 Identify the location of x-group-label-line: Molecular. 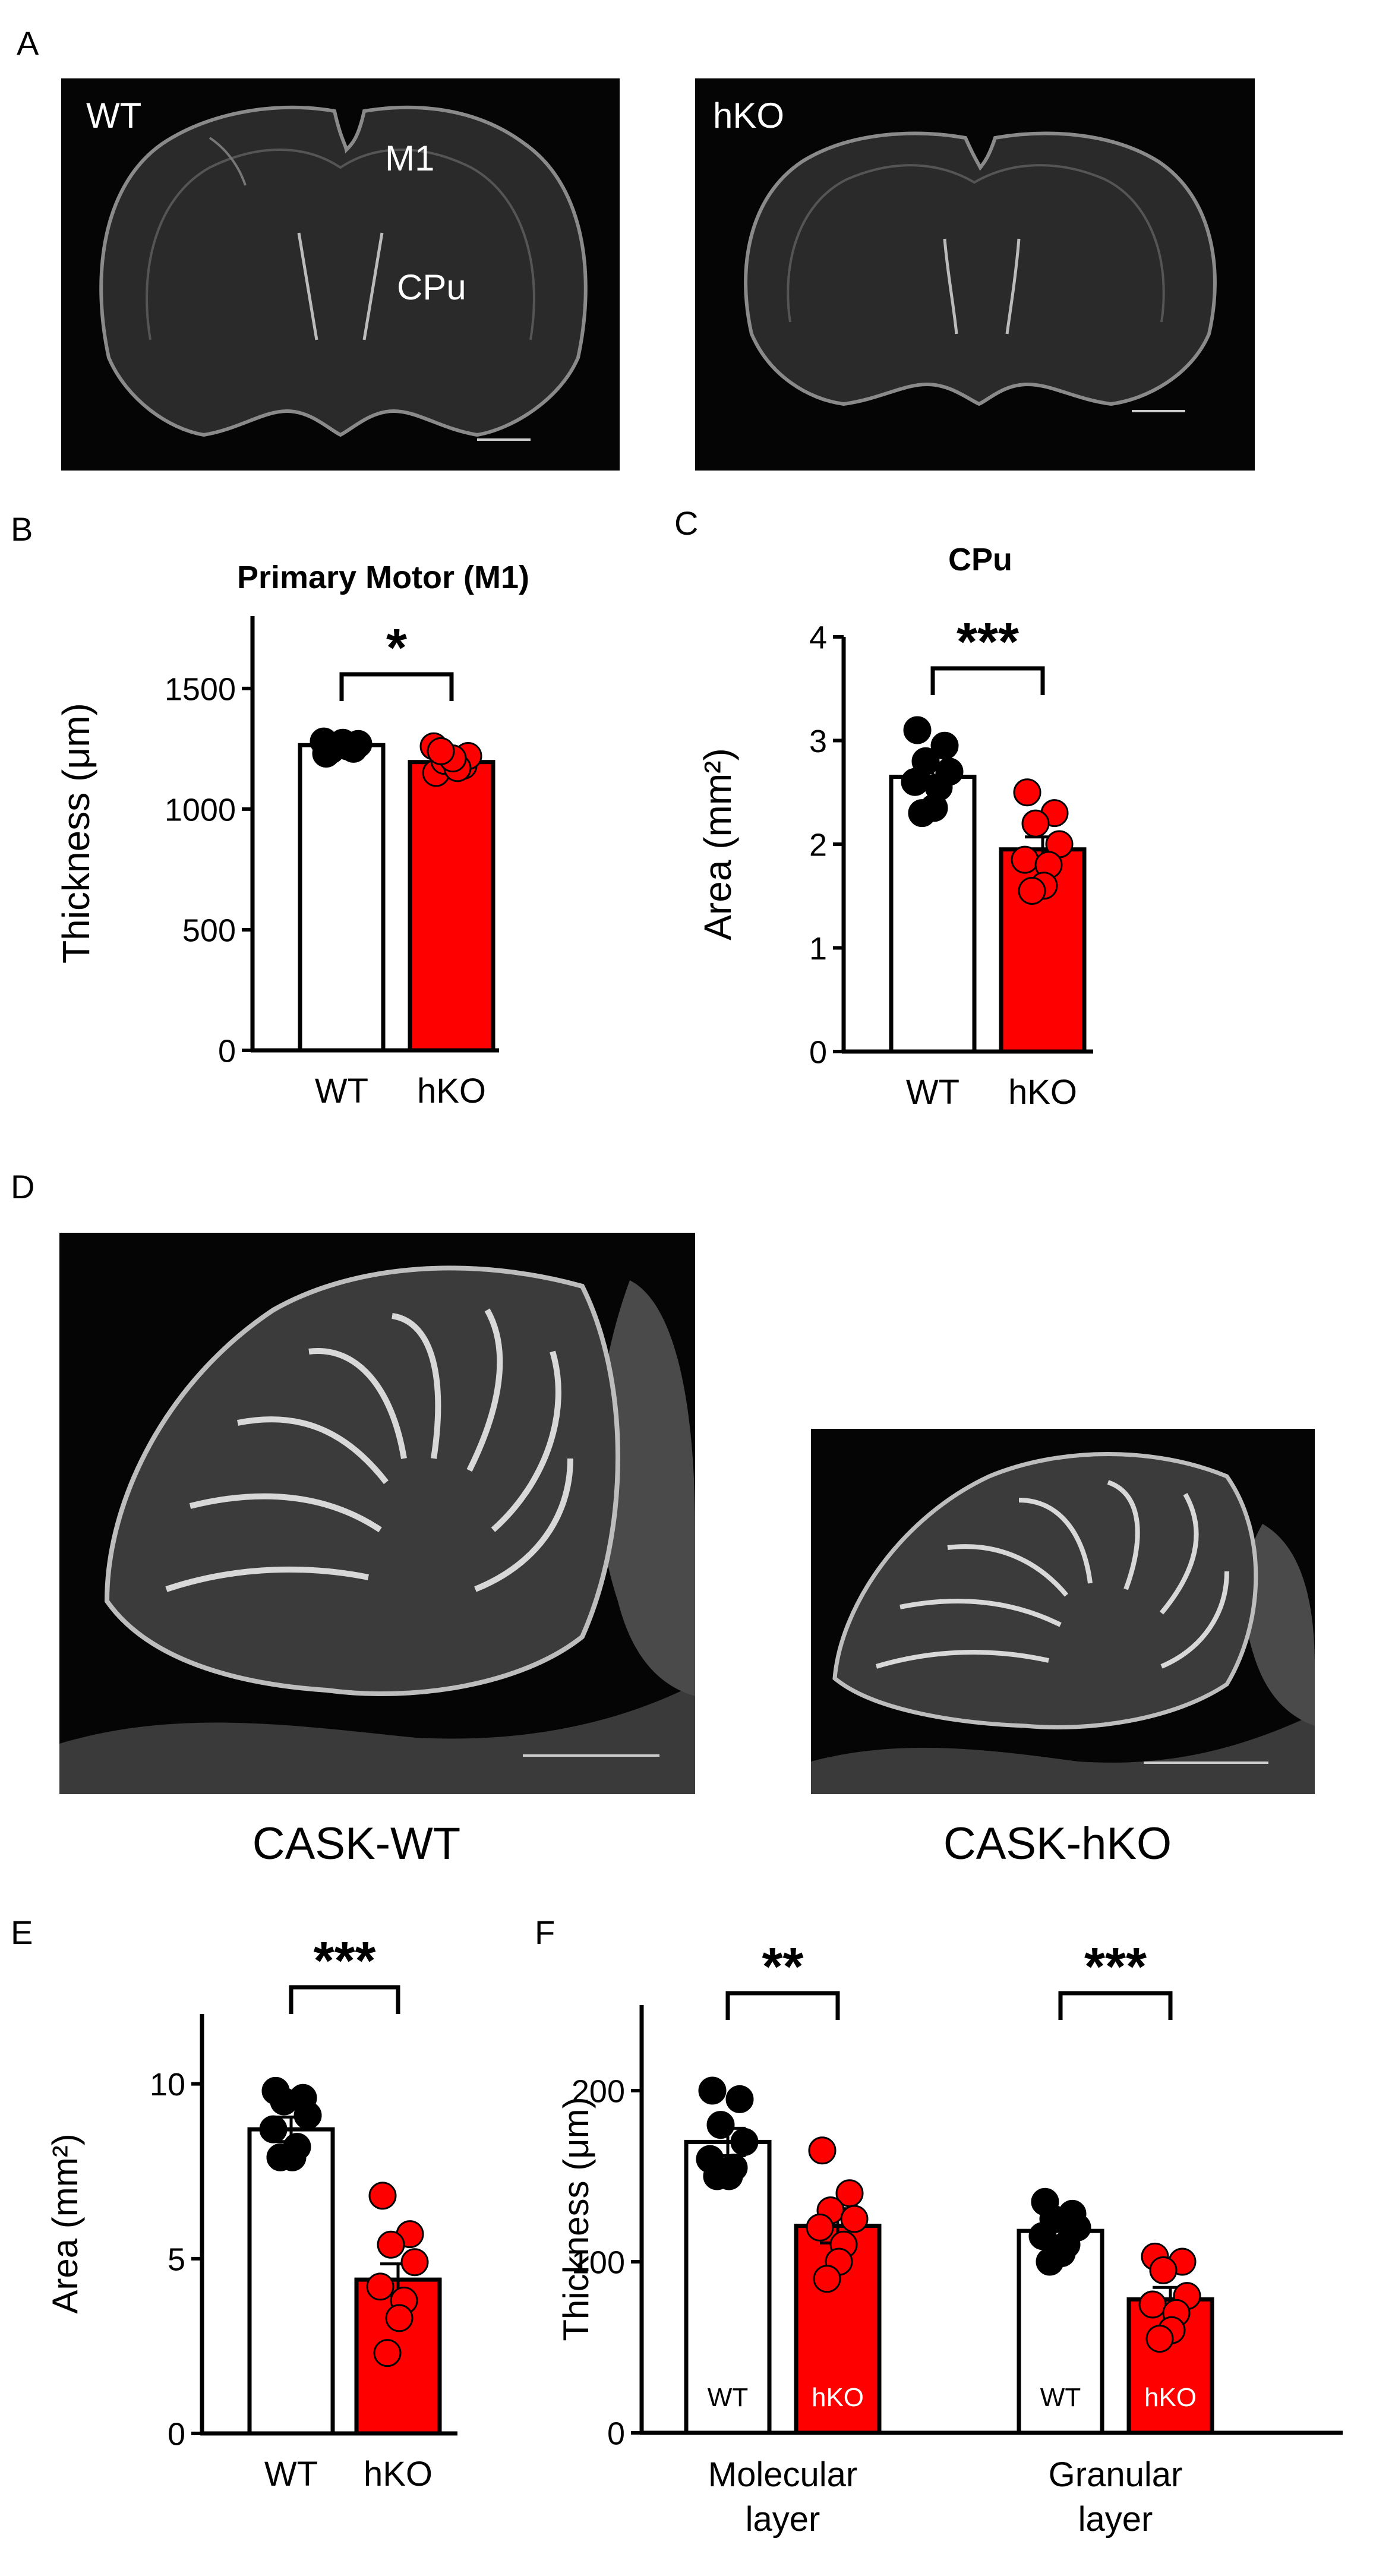
(782, 2474).